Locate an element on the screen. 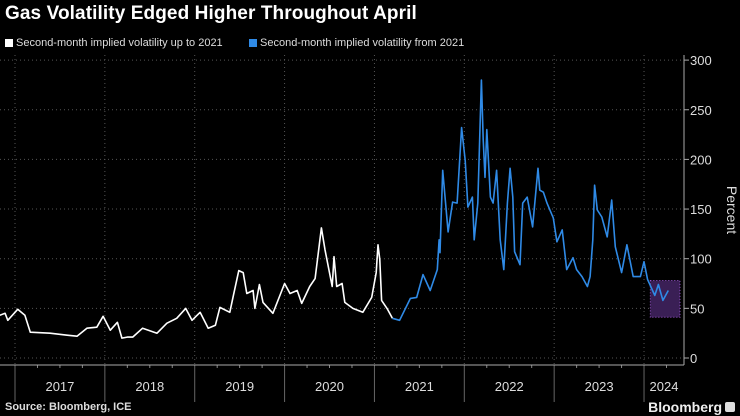 This screenshot has width=740, height=416. x-tick-label: 2022 is located at coordinates (509, 386).